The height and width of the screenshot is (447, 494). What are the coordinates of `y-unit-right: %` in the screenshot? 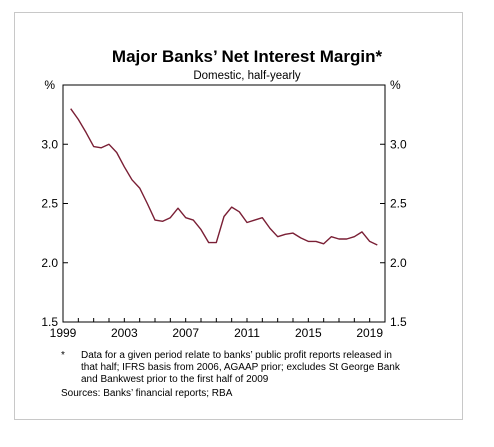 It's located at (395, 85).